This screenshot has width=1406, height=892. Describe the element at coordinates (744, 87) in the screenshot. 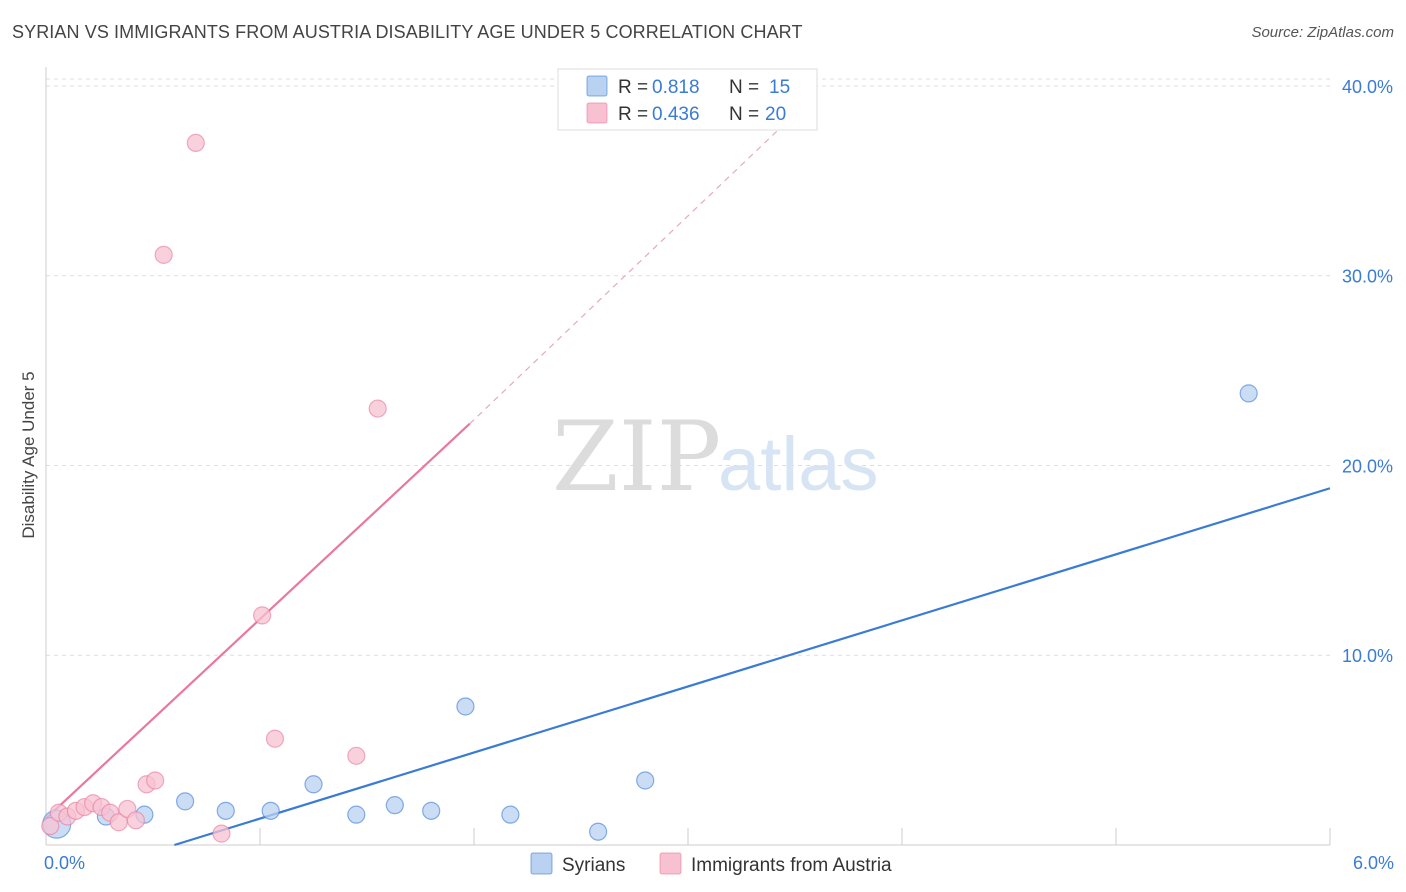

I see `legend-n-label-syrians: N =` at that location.